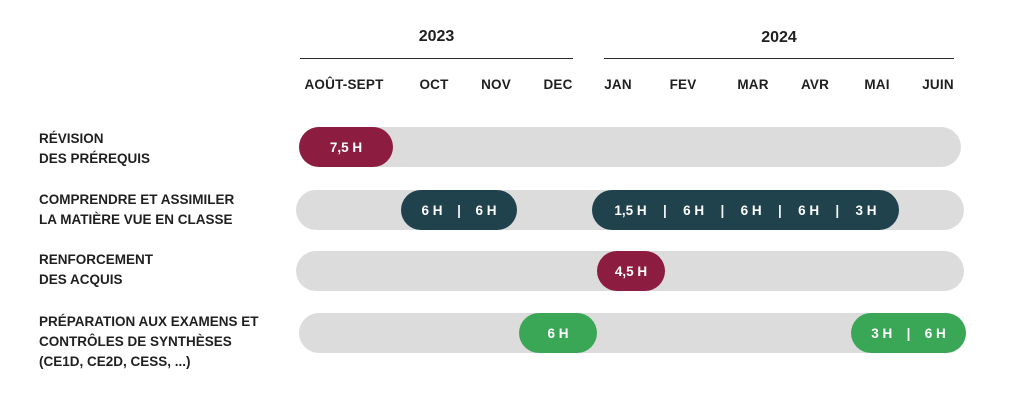  I want to click on year-2024-line, so click(779, 58).